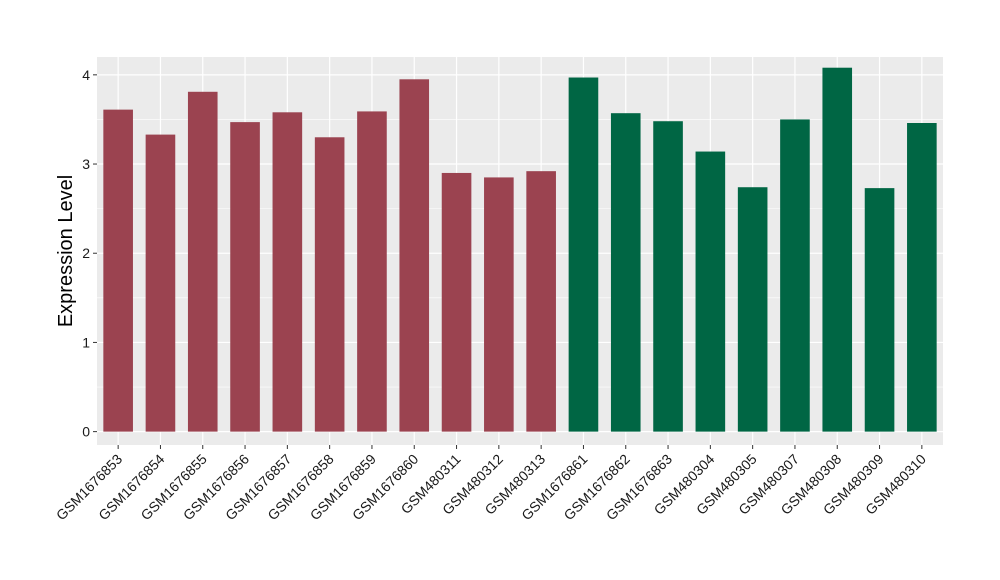 This screenshot has width=1000, height=580. What do you see at coordinates (583, 254) in the screenshot?
I see `bar-GSM1676861` at bounding box center [583, 254].